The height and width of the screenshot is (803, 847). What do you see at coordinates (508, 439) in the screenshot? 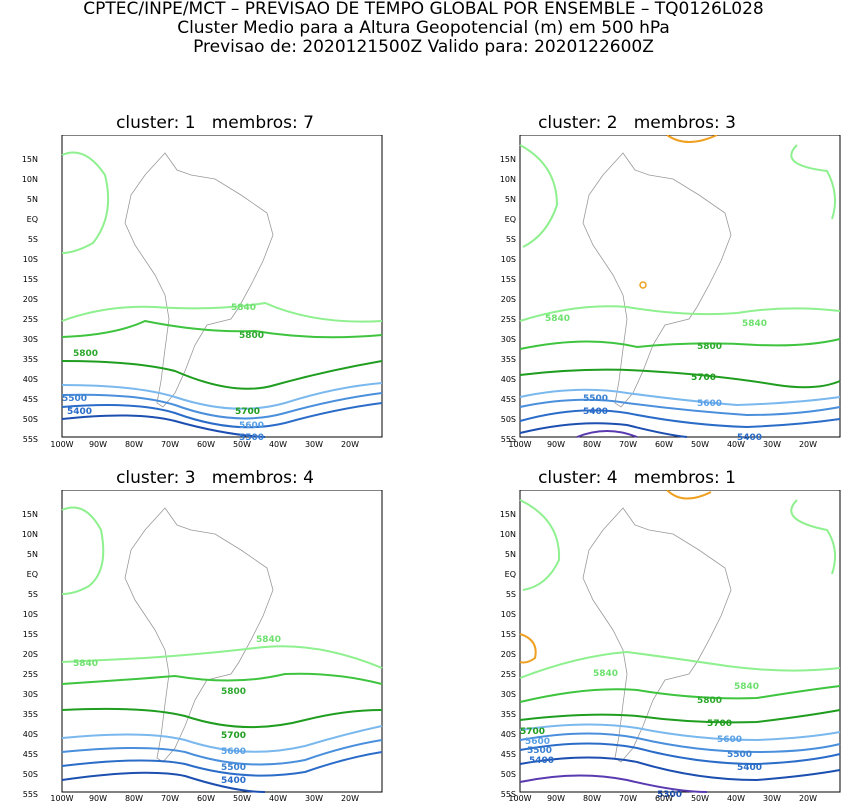
I see `lat-label: 55S` at bounding box center [508, 439].